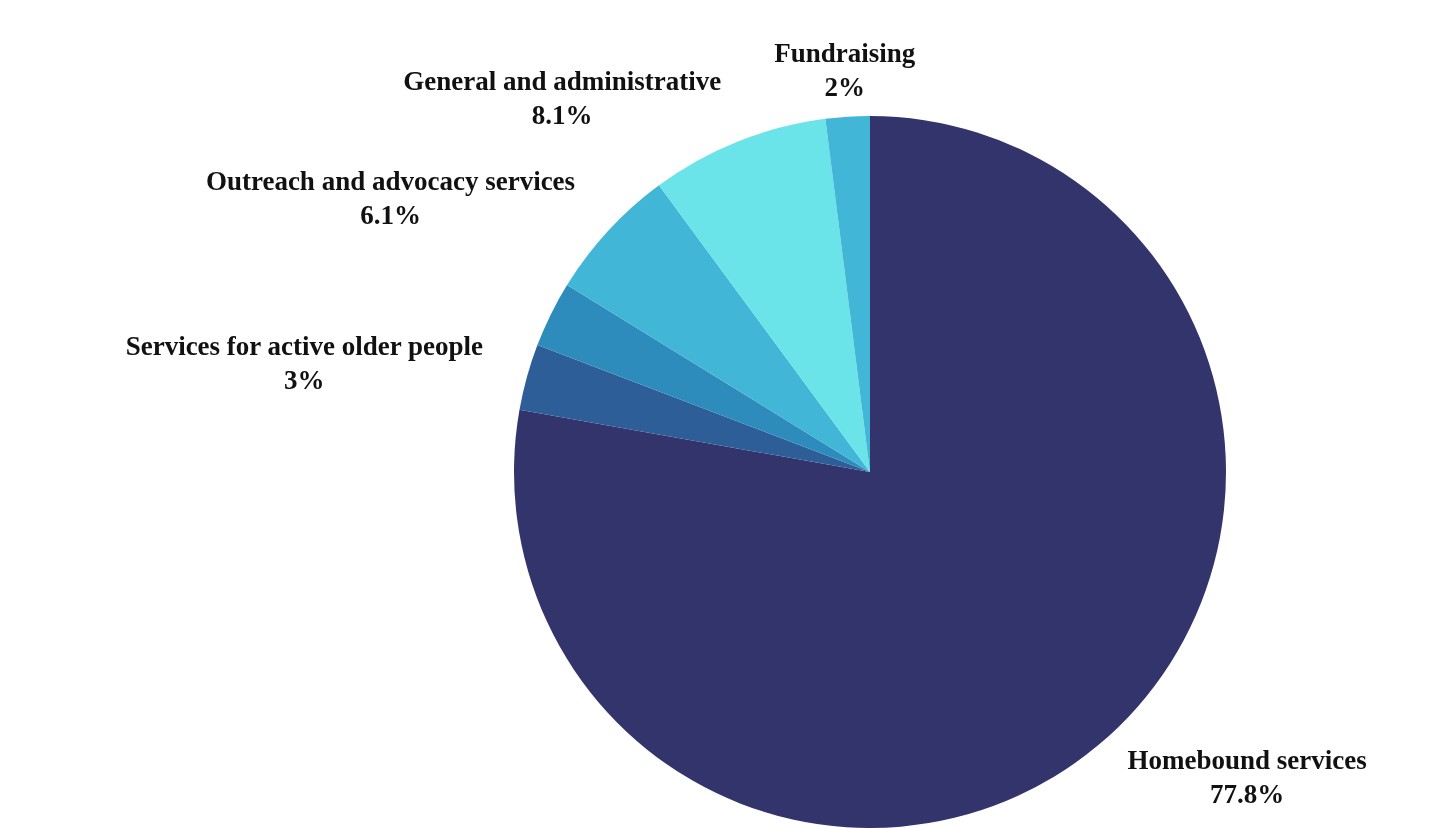  What do you see at coordinates (562, 114) in the screenshot?
I see `data-label: 8.1%` at bounding box center [562, 114].